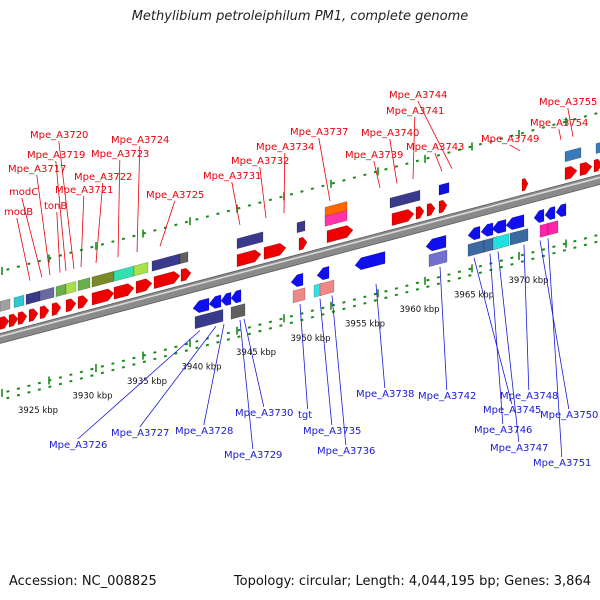  Describe the element at coordinates (175, 195) in the screenshot. I see `gene-label-top: Mpe_A3725` at that location.